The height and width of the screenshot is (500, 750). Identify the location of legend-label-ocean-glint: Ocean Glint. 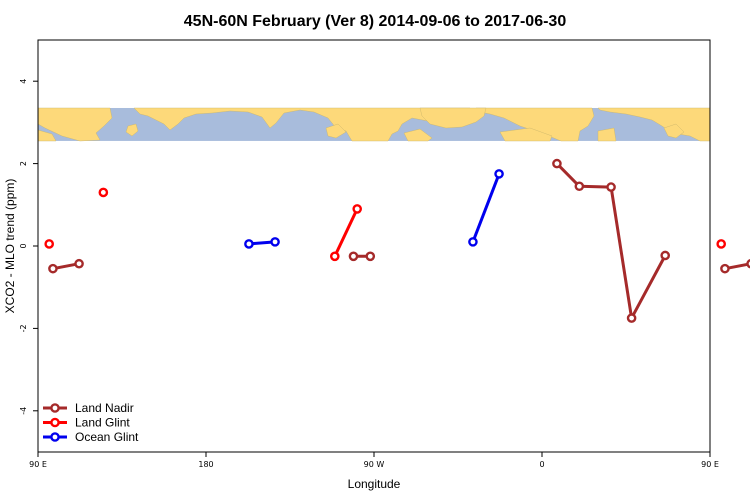
(107, 437).